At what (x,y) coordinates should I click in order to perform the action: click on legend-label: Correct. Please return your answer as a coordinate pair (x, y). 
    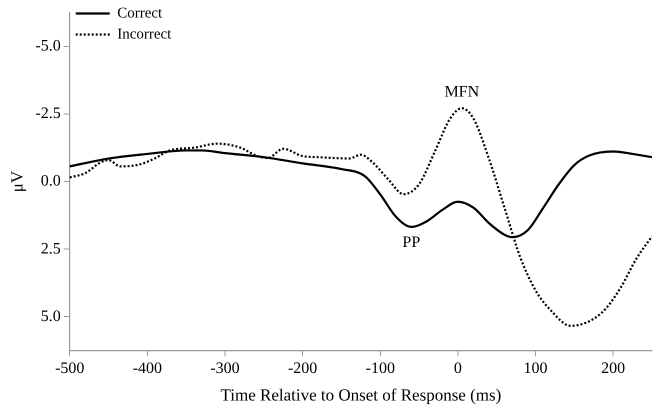
    Looking at the image, I should click on (140, 13).